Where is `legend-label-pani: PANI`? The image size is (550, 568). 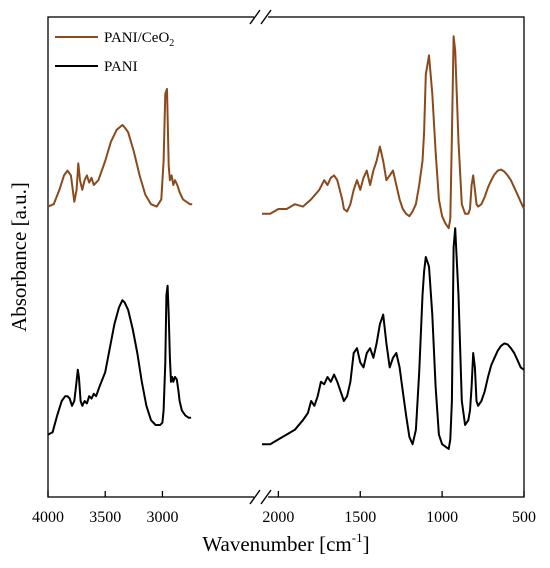 legend-label-pani: PANI is located at coordinates (121, 67).